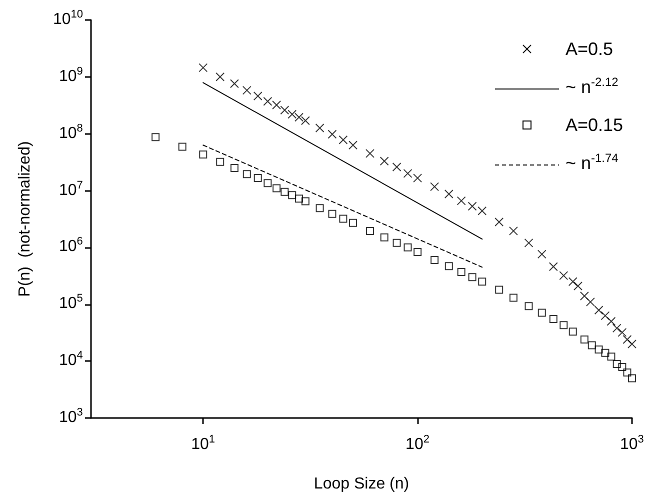  I want to click on legend-label: A=0.5, so click(589, 49).